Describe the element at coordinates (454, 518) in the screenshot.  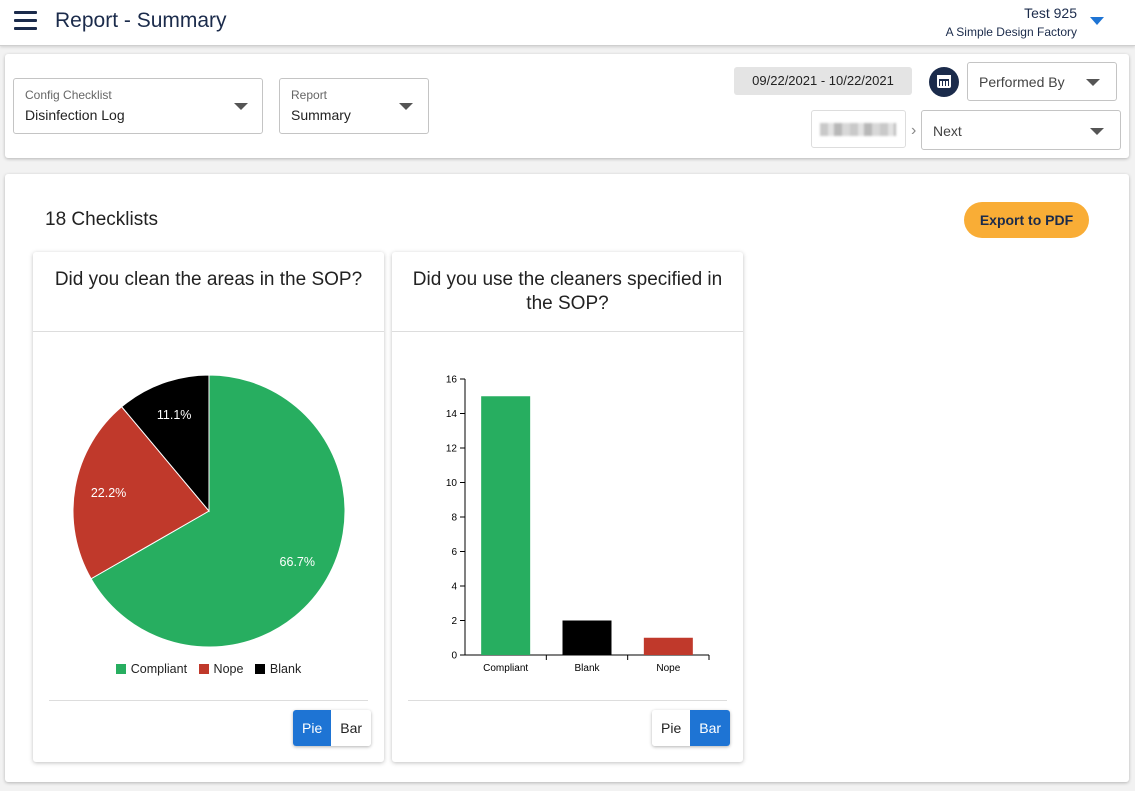
I see `y-tick-label: 8` at that location.